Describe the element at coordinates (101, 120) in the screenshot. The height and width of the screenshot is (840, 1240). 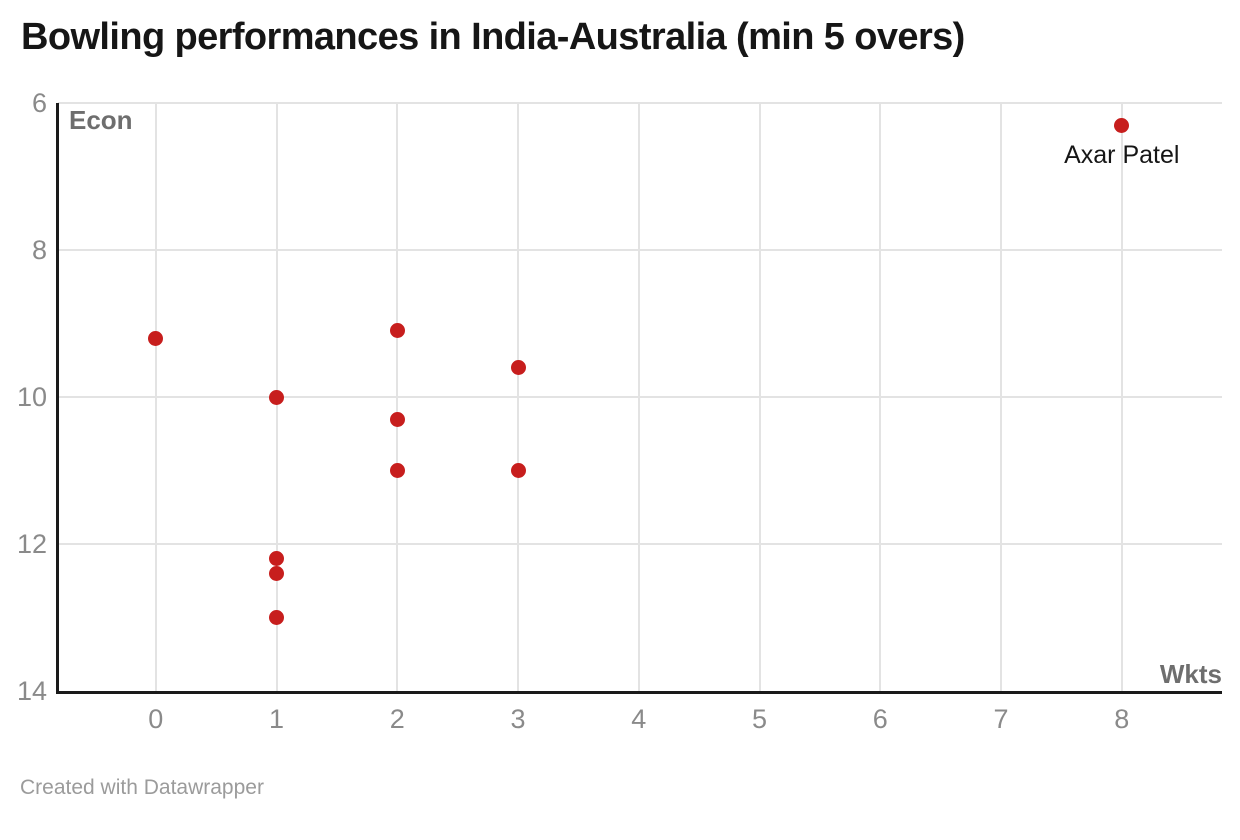
I see `y-axis-title: Econ` at that location.